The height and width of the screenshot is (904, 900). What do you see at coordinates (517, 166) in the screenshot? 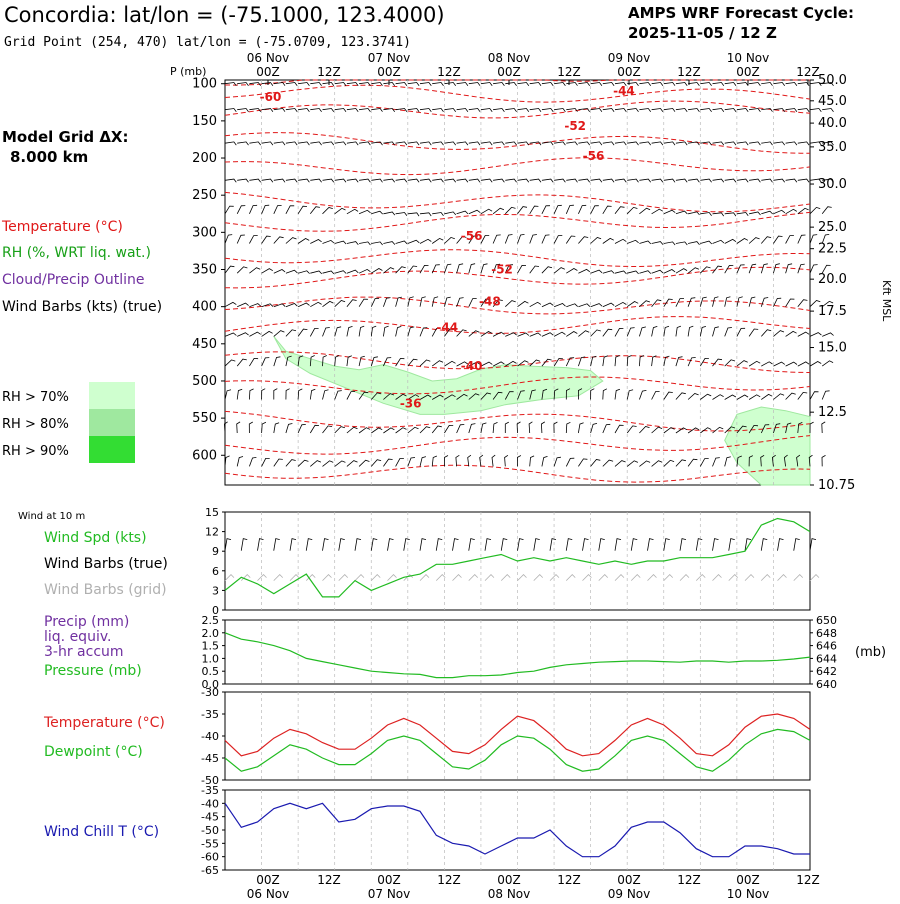
I see `temperature-contour` at bounding box center [517, 166].